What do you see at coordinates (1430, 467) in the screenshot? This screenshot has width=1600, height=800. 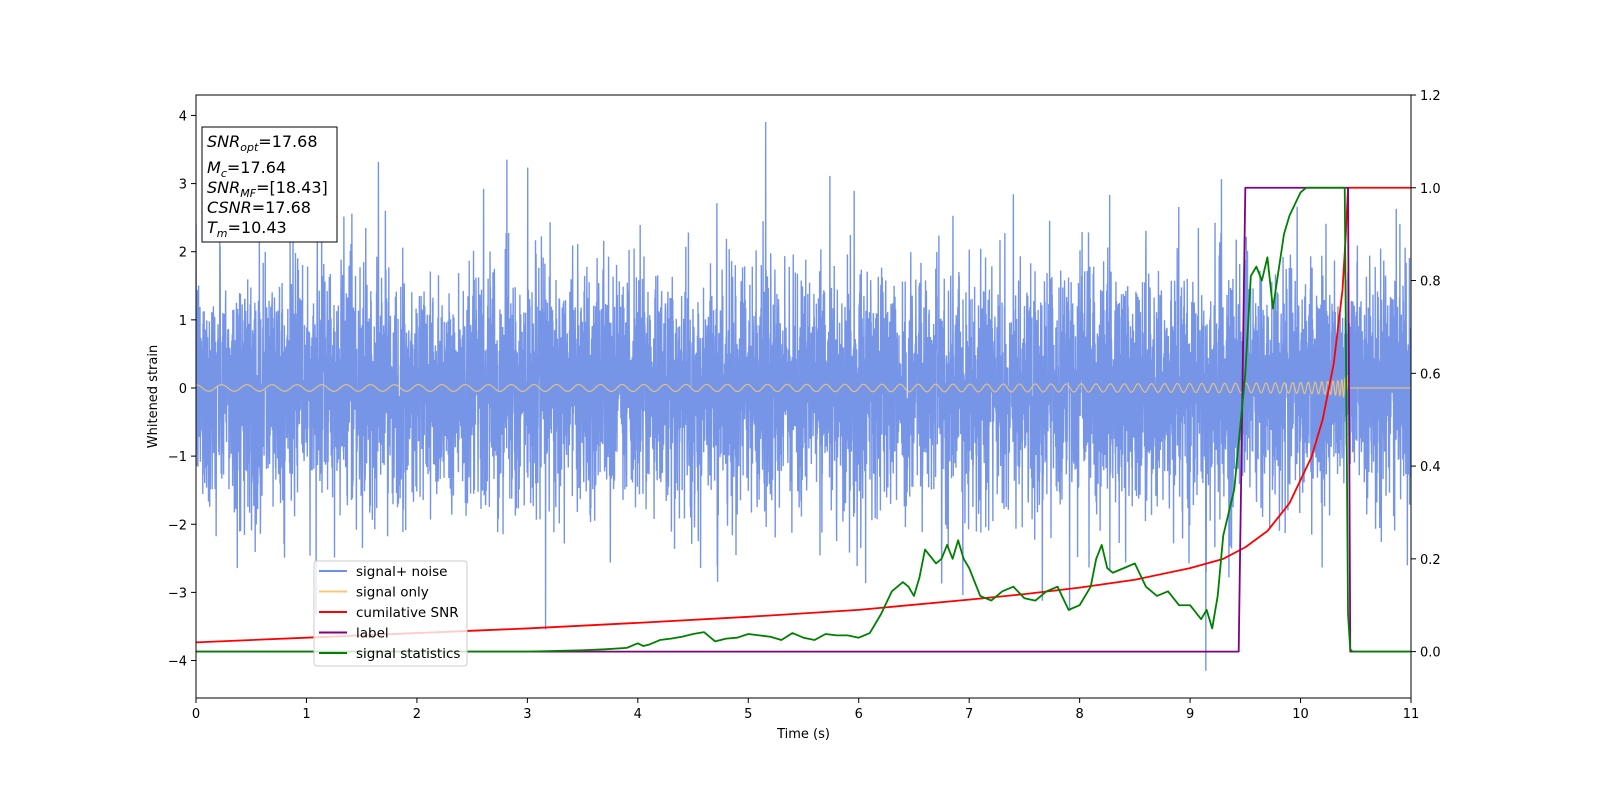 I see `y2-tick-label: 0.4` at bounding box center [1430, 467].